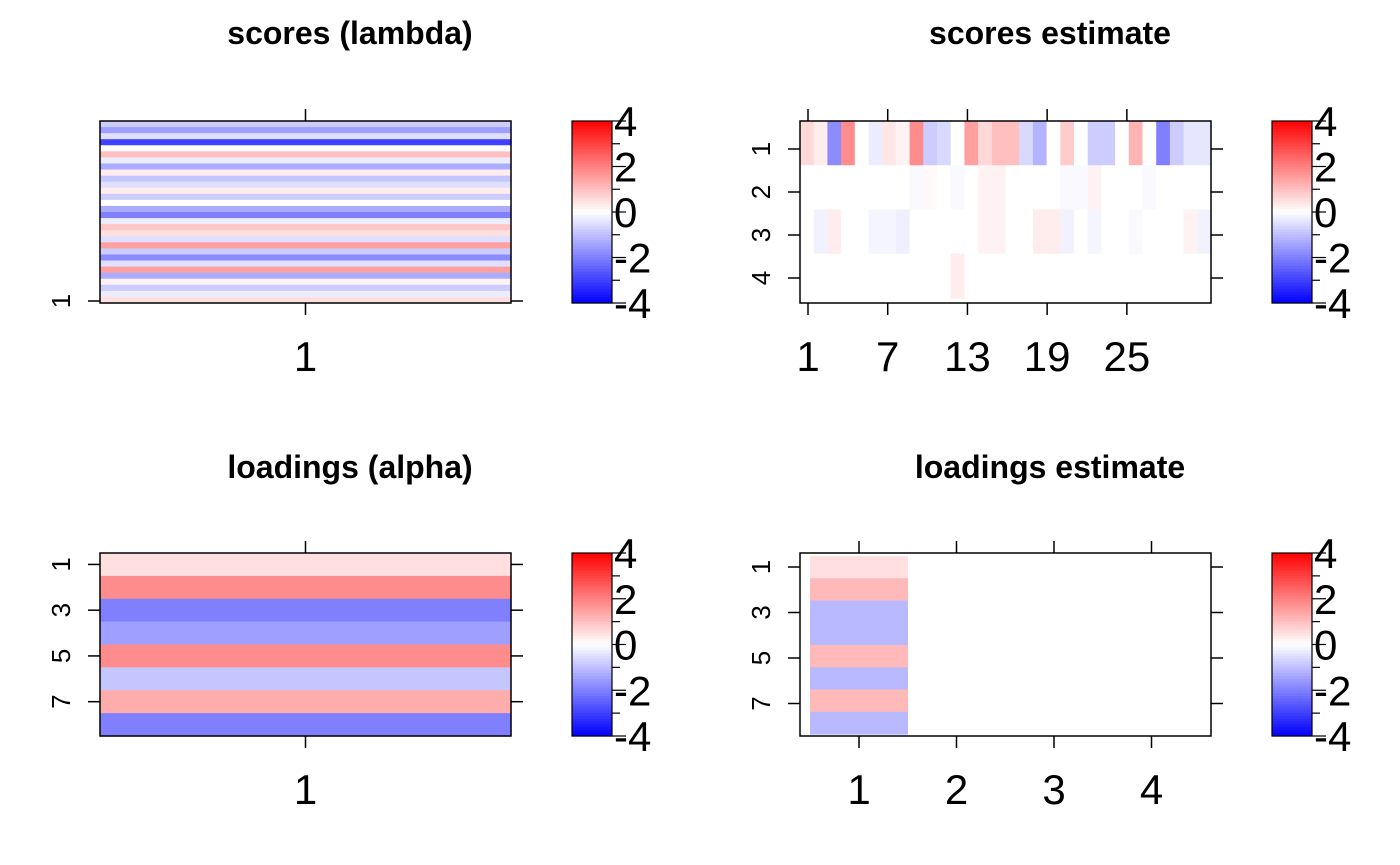 Image resolution: width=1400 pixels, height=865 pixels. I want to click on x-tick-label: 7, so click(887, 356).